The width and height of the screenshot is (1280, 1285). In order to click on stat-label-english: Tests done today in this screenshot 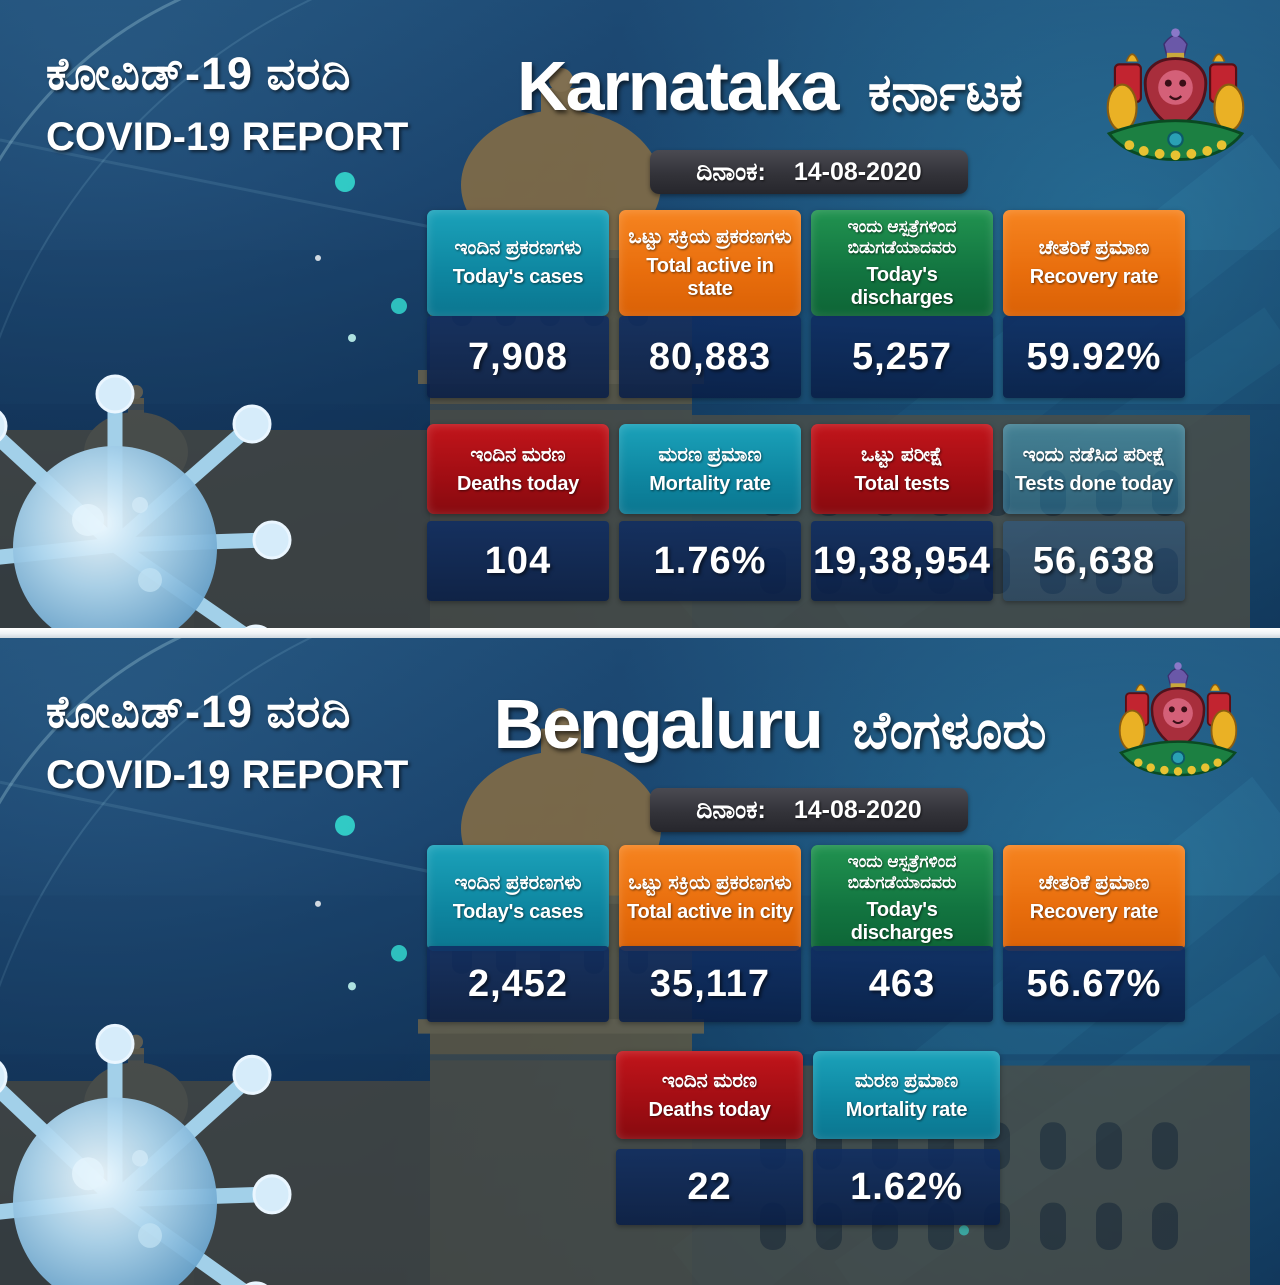, I will do `click(1094, 483)`.